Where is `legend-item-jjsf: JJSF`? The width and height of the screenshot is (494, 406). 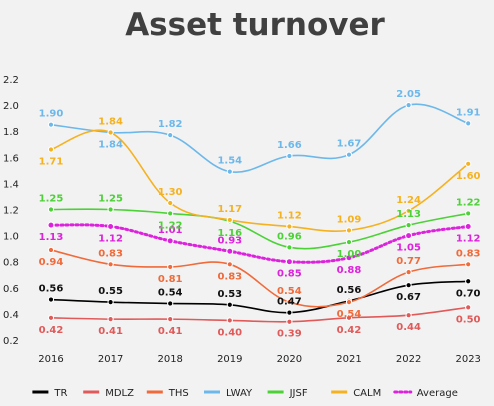
legend-item-jjsf: JJSF is located at coordinates (287, 393).